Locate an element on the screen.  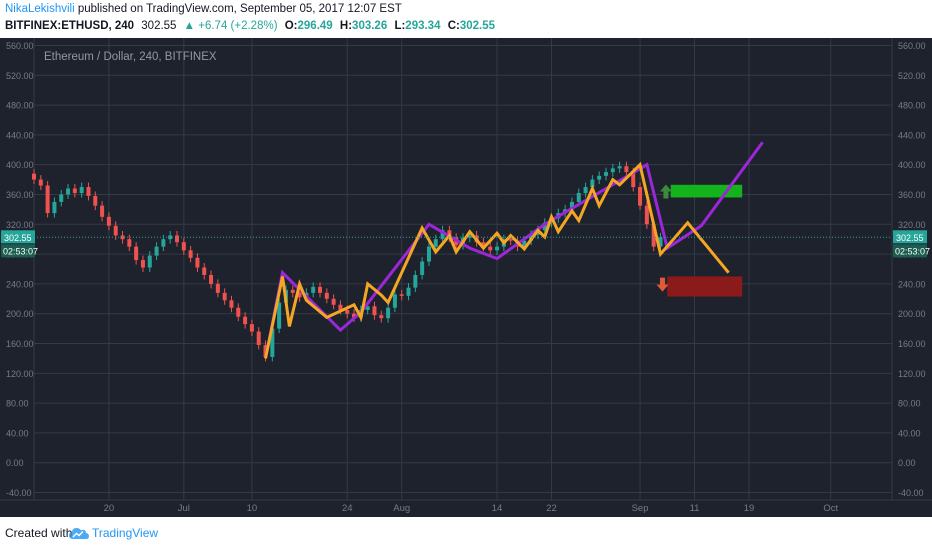
last-price: 302.55 is located at coordinates (159, 26).